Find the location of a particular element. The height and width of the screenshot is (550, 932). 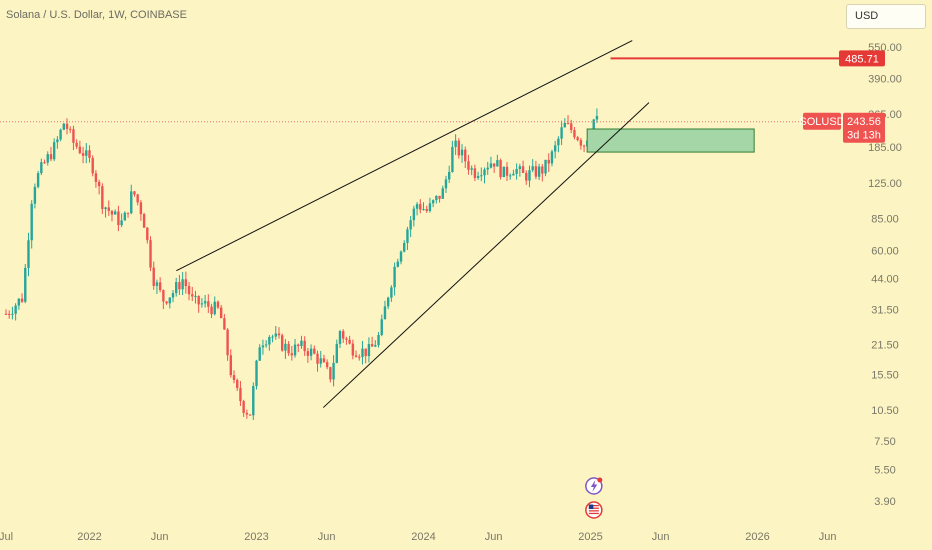

event-dot is located at coordinates (600, 480).